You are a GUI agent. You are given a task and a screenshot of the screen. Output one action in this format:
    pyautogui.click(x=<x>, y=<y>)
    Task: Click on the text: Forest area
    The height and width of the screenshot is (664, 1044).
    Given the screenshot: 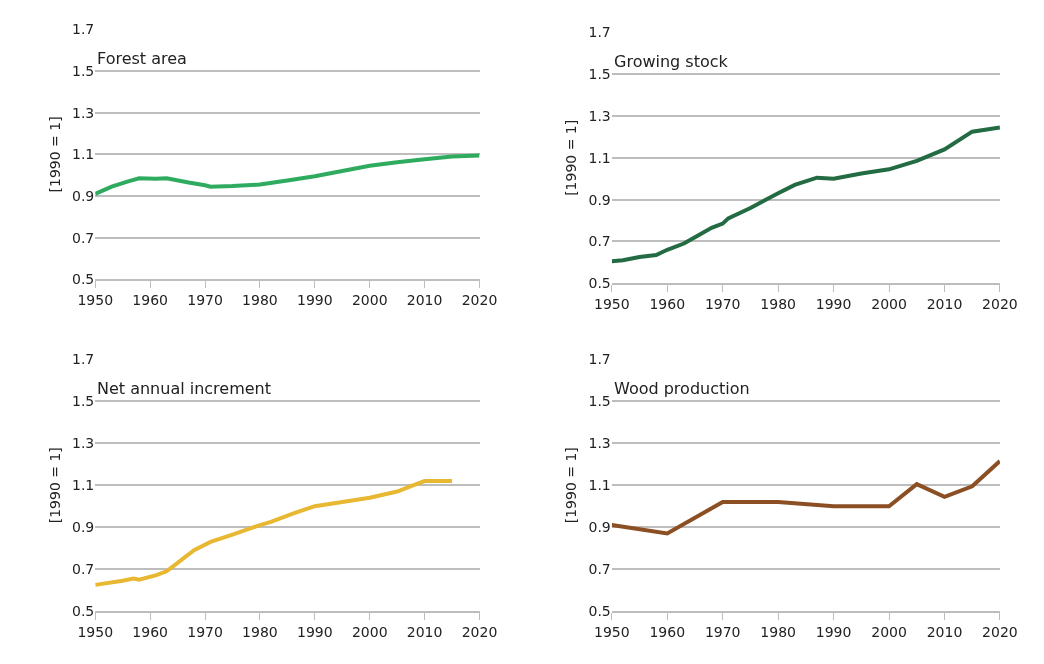 What is the action you would take?
    pyautogui.click(x=142, y=58)
    